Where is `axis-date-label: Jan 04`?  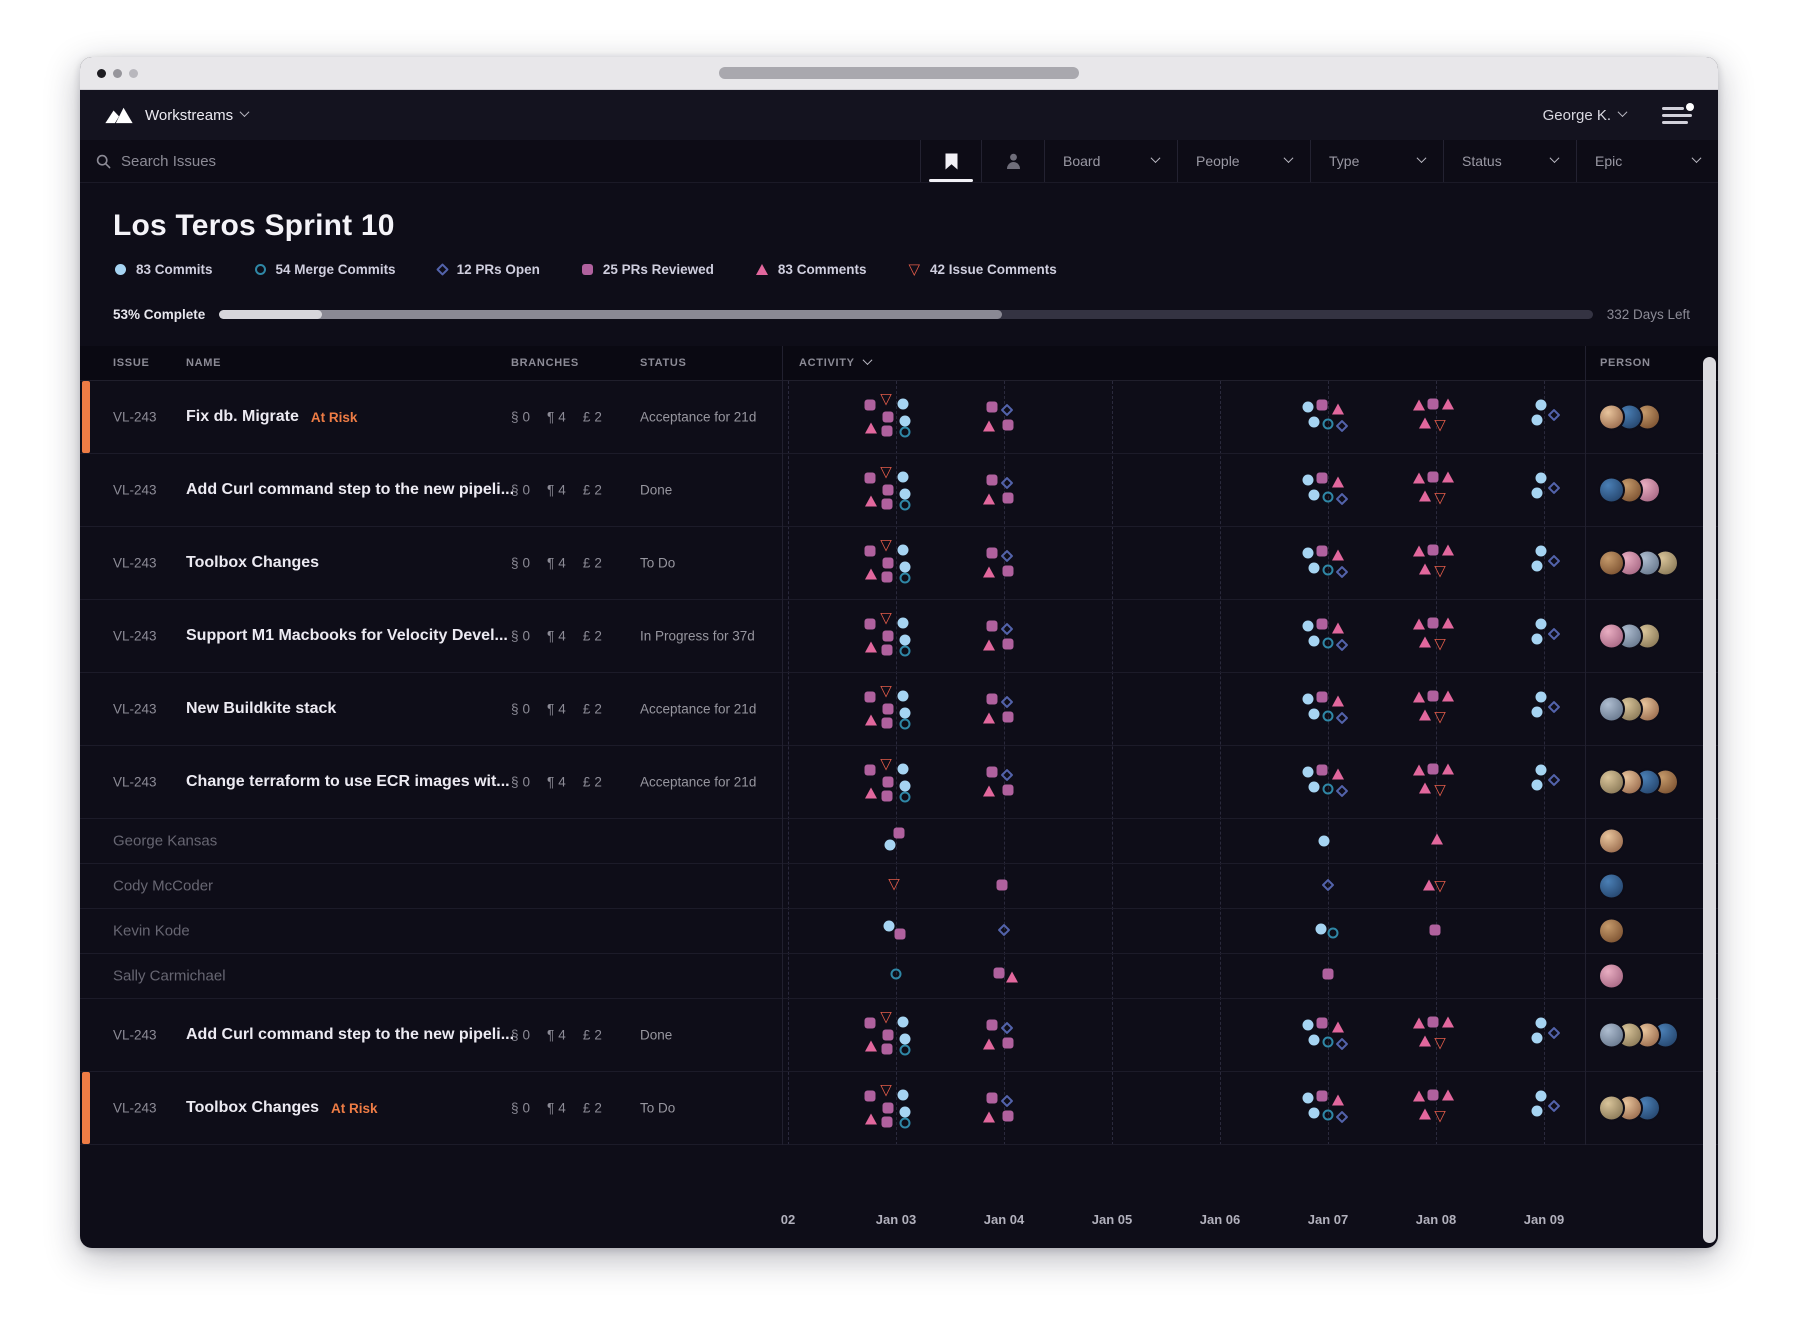 axis-date-label: Jan 04 is located at coordinates (1004, 1219).